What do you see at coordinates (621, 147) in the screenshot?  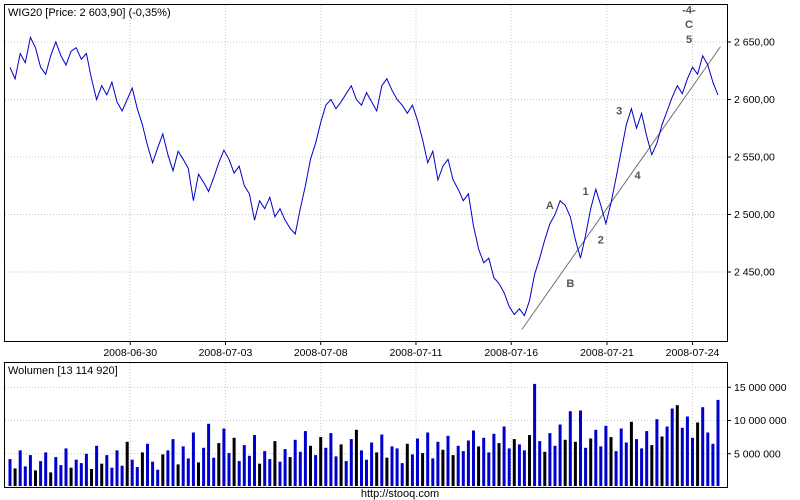 I see `wave-annotations: A B 1 2 3 4 -4- C 5` at bounding box center [621, 147].